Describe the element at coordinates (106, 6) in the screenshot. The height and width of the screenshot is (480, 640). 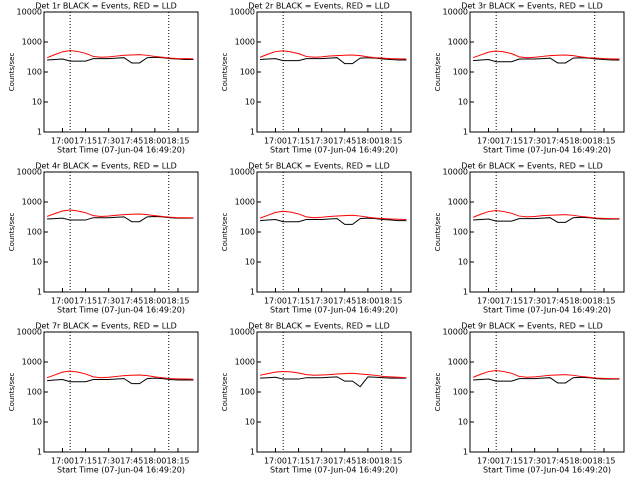
I see `chart-title: Det 1r BLACK = Events, RED = LLD` at that location.